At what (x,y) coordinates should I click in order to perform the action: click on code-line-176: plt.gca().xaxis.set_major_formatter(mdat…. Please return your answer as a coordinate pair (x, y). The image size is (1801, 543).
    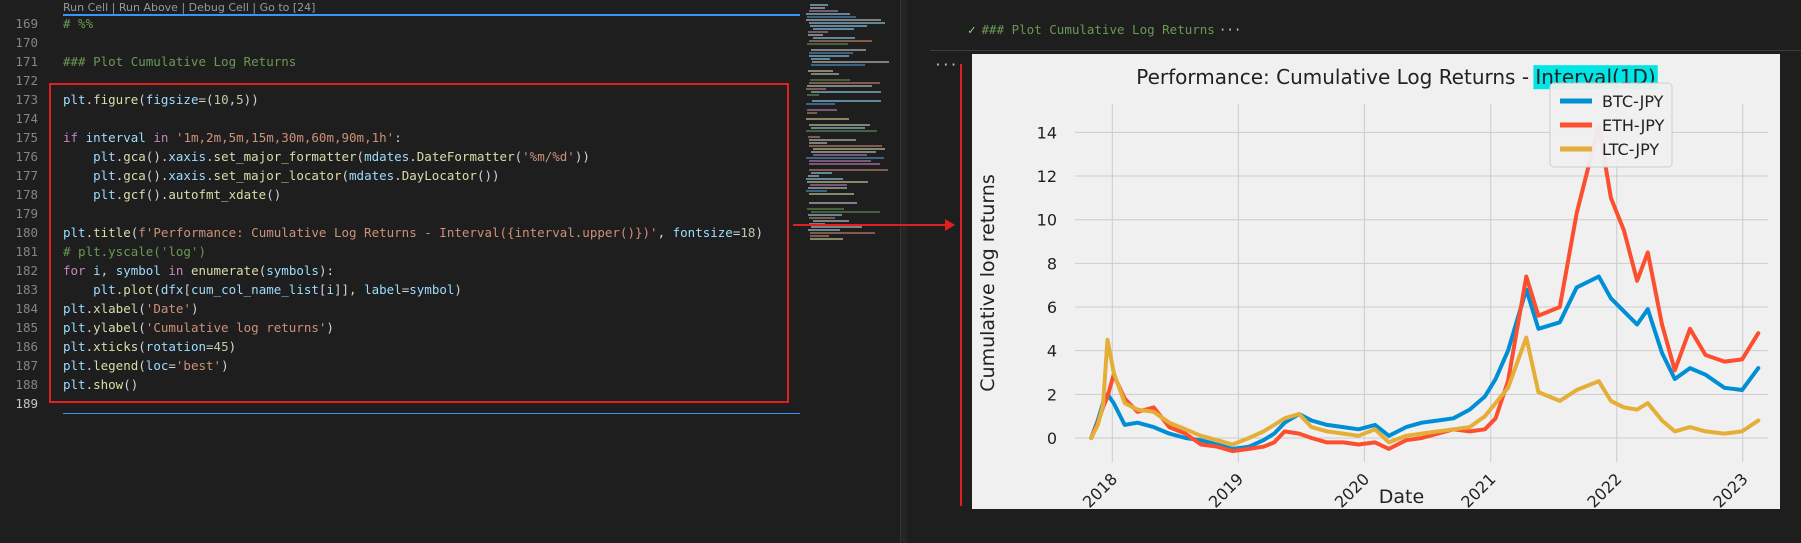
    Looking at the image, I should click on (341, 156).